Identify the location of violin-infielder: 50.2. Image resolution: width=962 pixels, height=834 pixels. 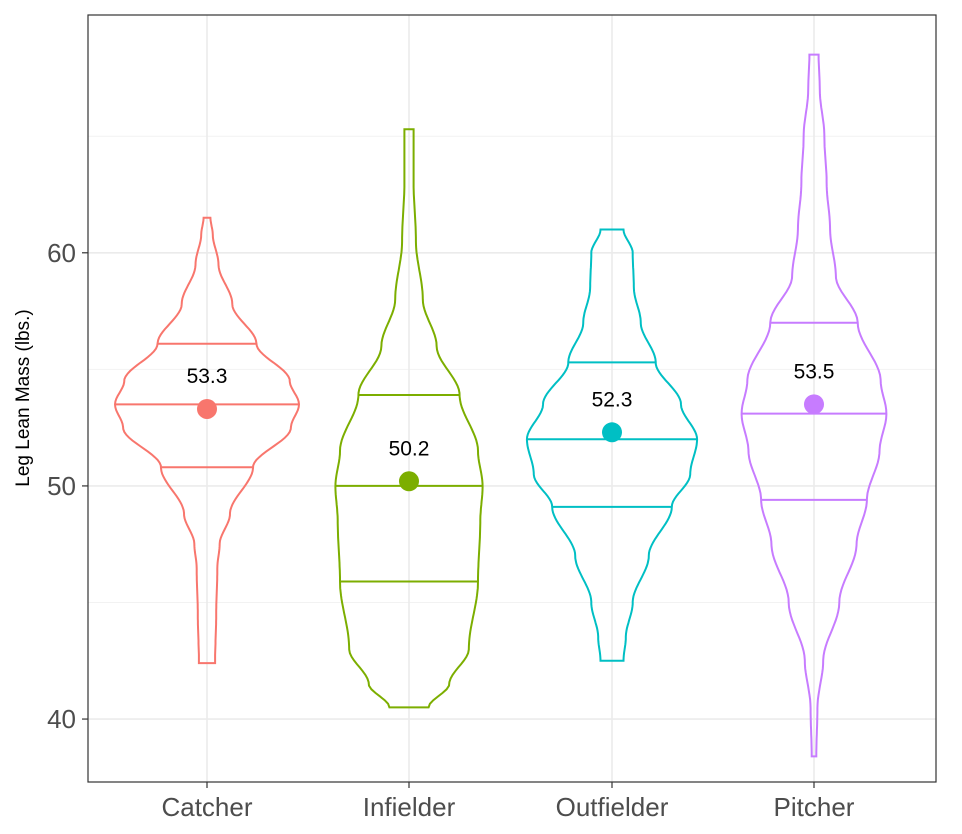
(409, 418).